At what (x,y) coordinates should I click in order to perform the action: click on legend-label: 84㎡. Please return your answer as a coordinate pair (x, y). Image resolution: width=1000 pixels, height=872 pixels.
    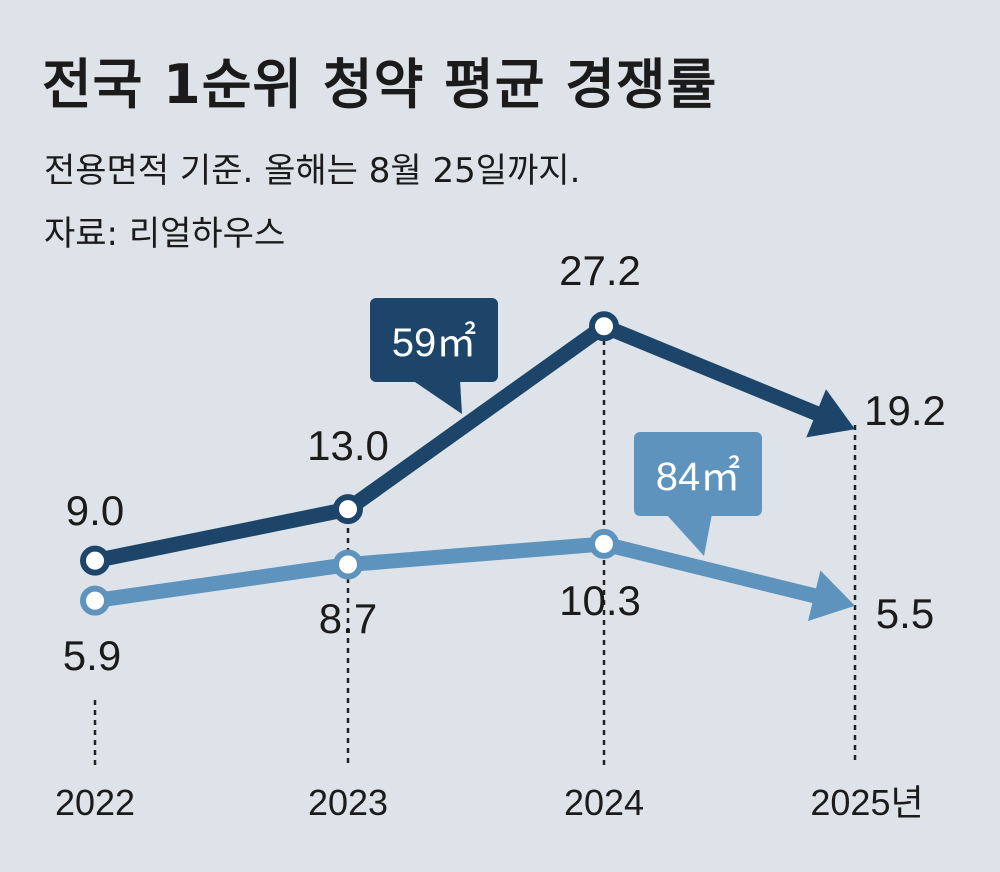
    Looking at the image, I should click on (698, 477).